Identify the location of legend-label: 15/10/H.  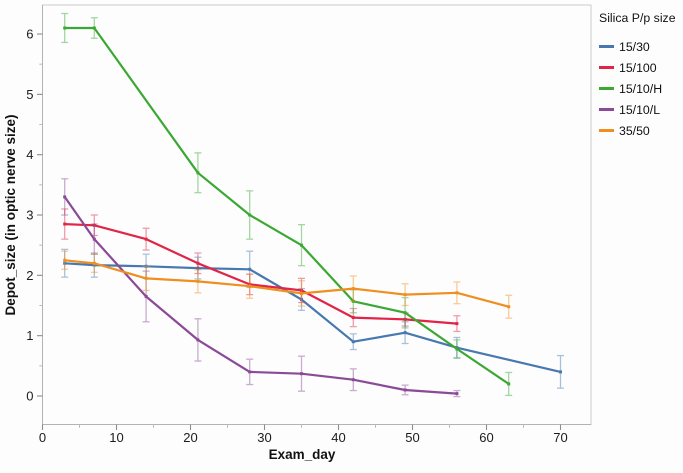
(641, 88).